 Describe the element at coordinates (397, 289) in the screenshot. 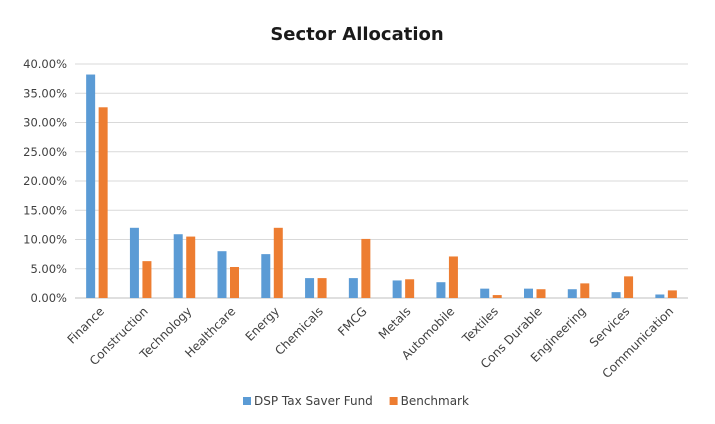

I see `bar-fund-metals` at that location.